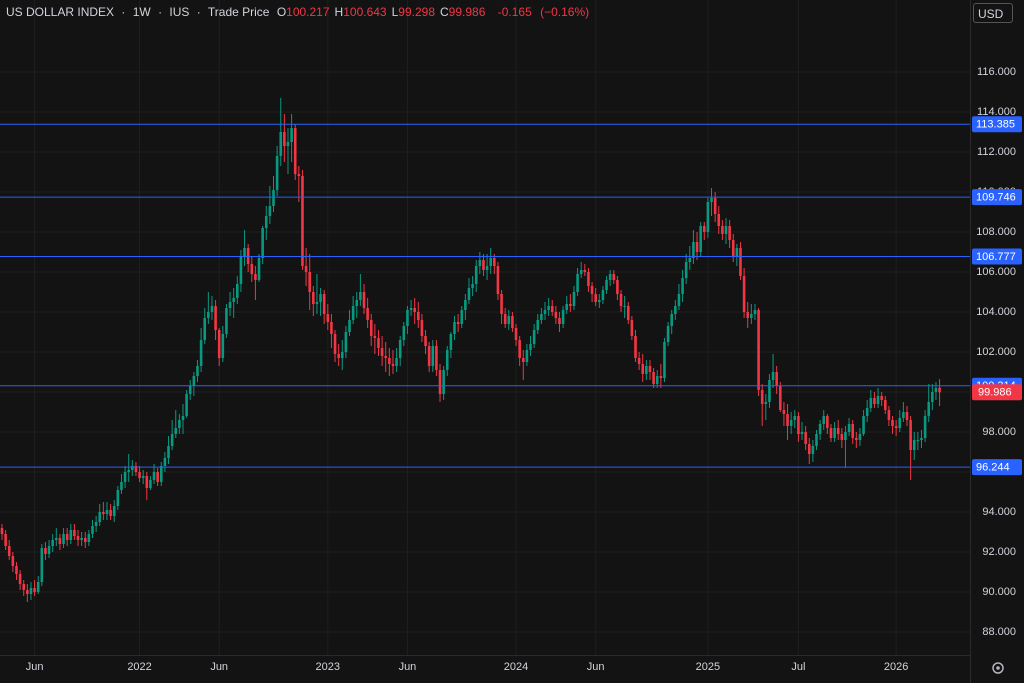  What do you see at coordinates (999, 432) in the screenshot?
I see `y-tick-label: 98.000` at bounding box center [999, 432].